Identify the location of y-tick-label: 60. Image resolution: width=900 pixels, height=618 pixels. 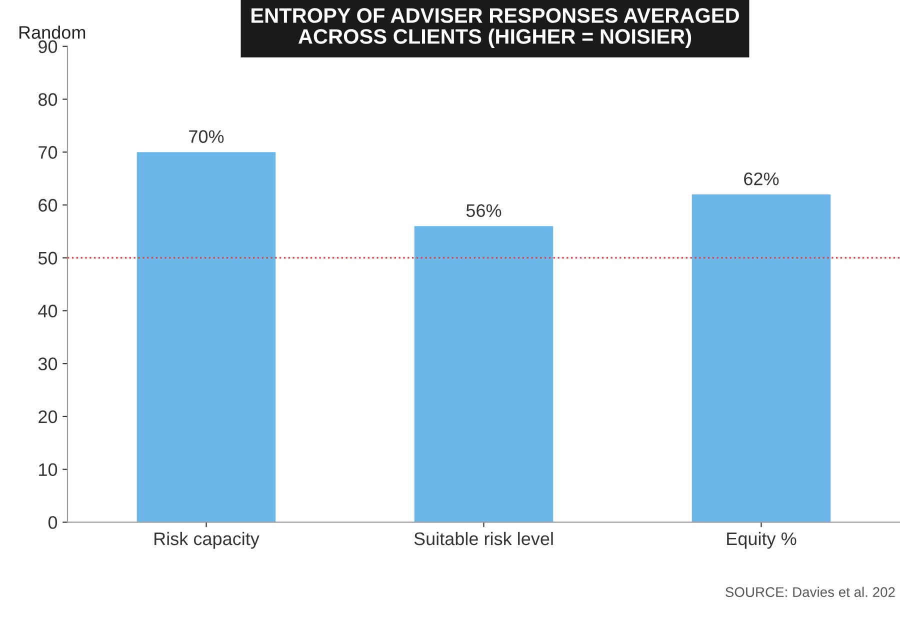
(48, 205).